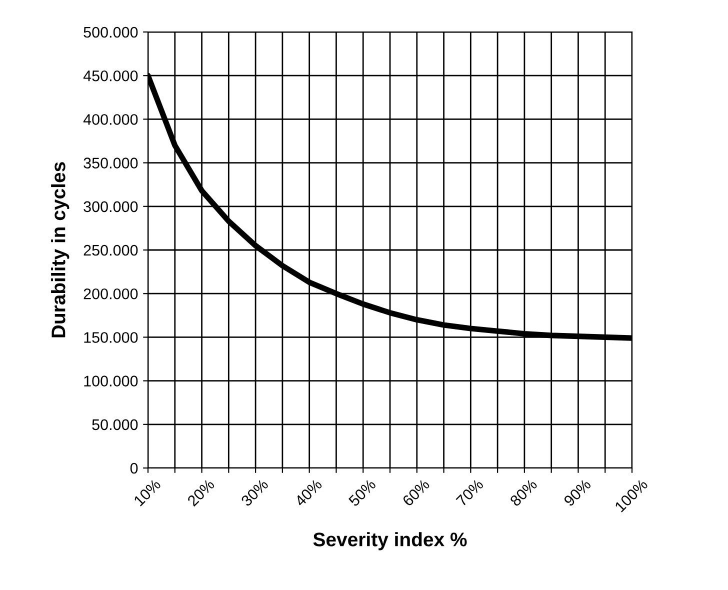  What do you see at coordinates (111, 337) in the screenshot?
I see `y-tick-label: 150.000` at bounding box center [111, 337].